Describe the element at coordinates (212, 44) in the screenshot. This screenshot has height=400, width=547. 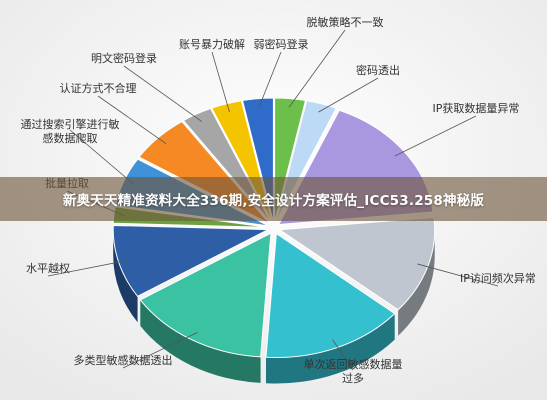
I see `slice-label-11: 账号暴力破解` at that location.